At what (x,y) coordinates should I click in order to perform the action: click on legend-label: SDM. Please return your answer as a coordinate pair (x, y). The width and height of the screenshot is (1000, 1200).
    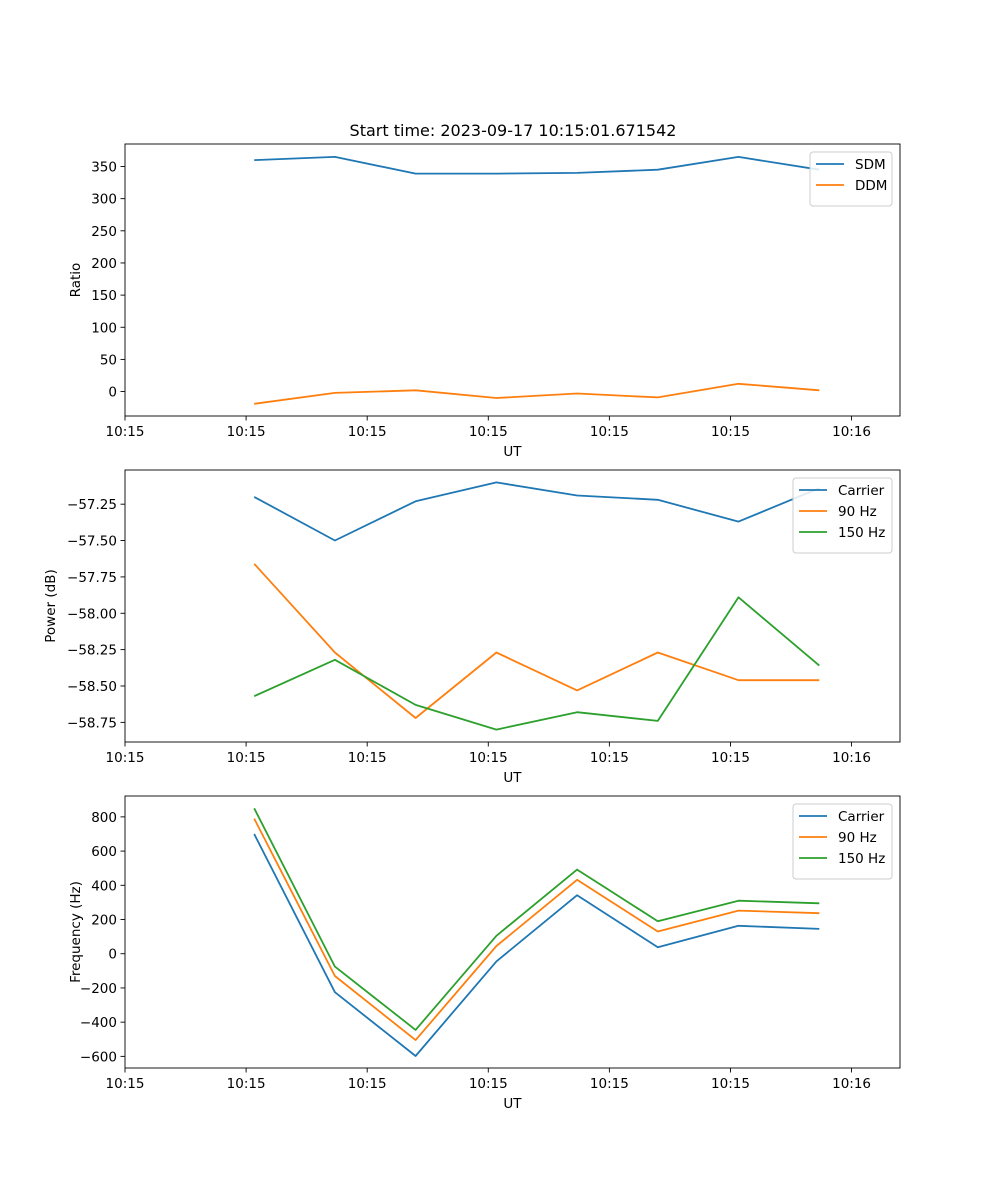
    Looking at the image, I should click on (870, 165).